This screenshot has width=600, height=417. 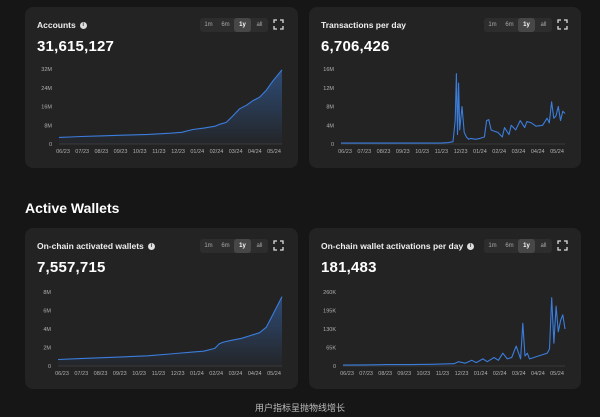 What do you see at coordinates (328, 89) in the screenshot?
I see `y-tick-label: 12M` at bounding box center [328, 89].